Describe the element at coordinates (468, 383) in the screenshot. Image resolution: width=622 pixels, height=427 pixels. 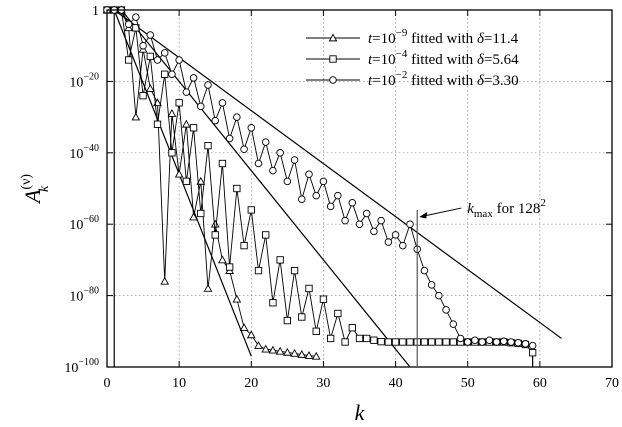
I see `x-tick-label: 50` at that location.